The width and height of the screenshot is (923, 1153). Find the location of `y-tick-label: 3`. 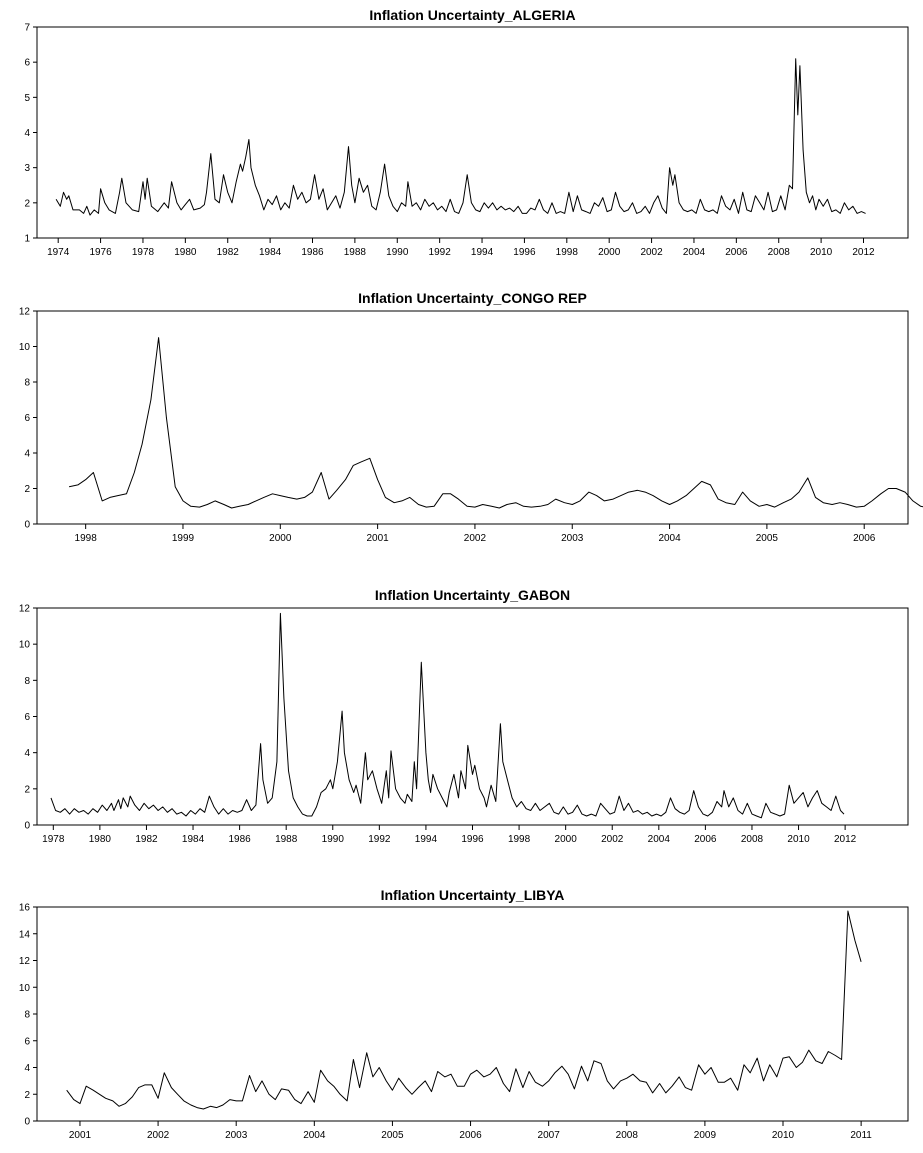

y-tick-label: 3 is located at coordinates (27, 168).